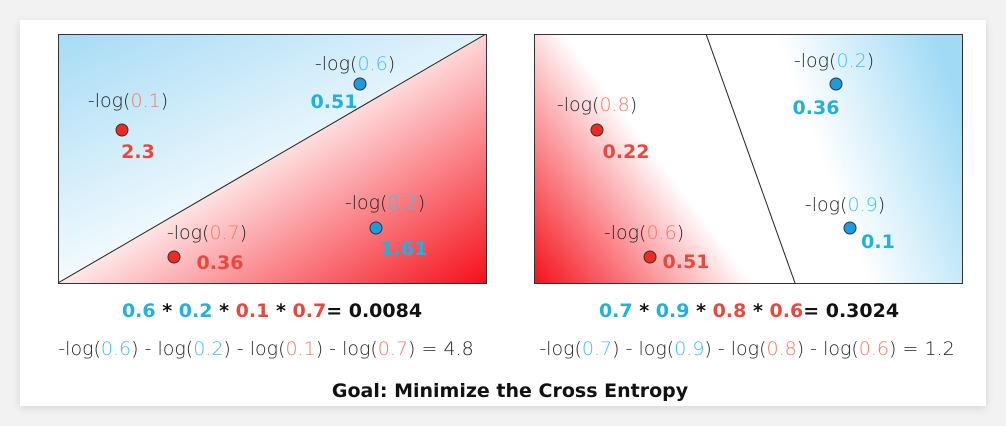  What do you see at coordinates (834, 158) in the screenshot?
I see `blue-region` at bounding box center [834, 158].